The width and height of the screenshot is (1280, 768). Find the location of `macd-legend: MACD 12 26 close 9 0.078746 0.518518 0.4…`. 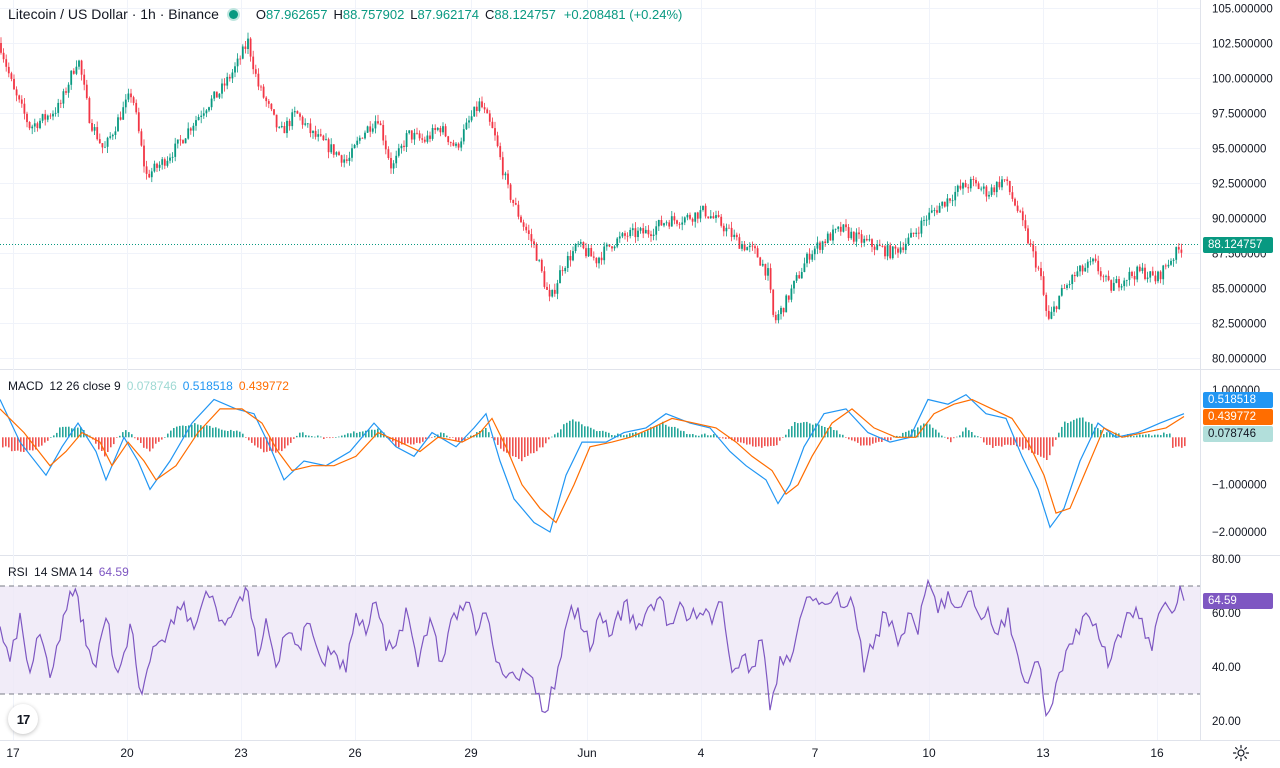

macd-legend: MACD 12 26 close 9 0.078746 0.518518 0.4… is located at coordinates (151, 386).